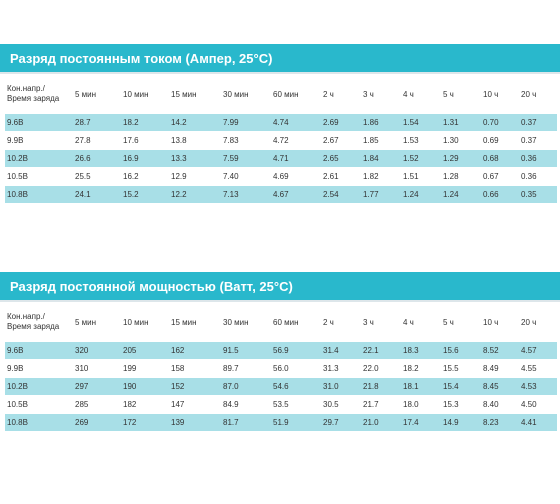 The width and height of the screenshot is (560, 504). What do you see at coordinates (381, 158) in the screenshot?
I see `table-cell: 1.84` at bounding box center [381, 158].